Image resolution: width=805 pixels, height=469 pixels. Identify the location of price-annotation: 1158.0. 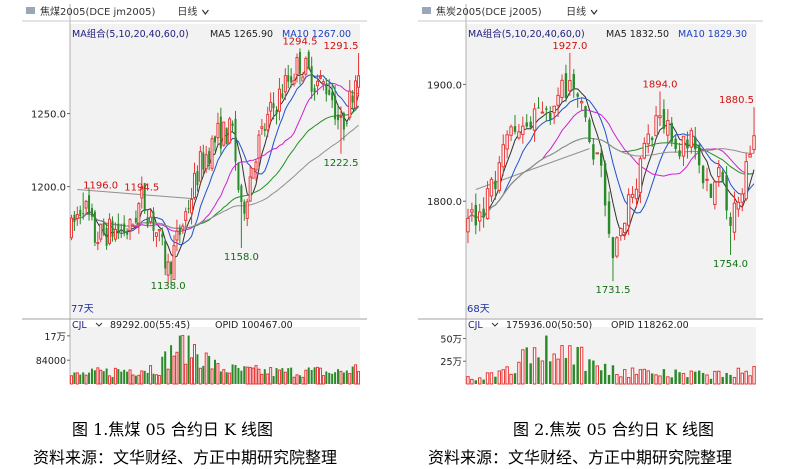
(241, 257).